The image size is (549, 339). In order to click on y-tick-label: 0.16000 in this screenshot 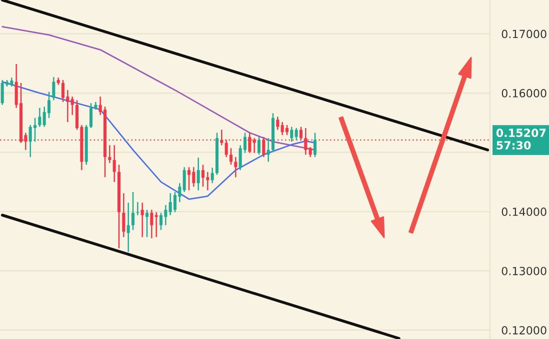, I will do `click(524, 93)`.